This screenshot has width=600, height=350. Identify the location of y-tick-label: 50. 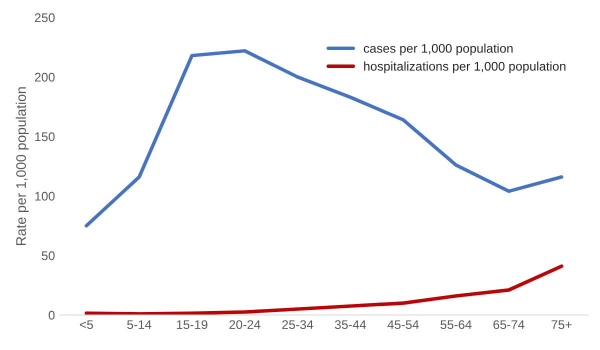
(48, 255).